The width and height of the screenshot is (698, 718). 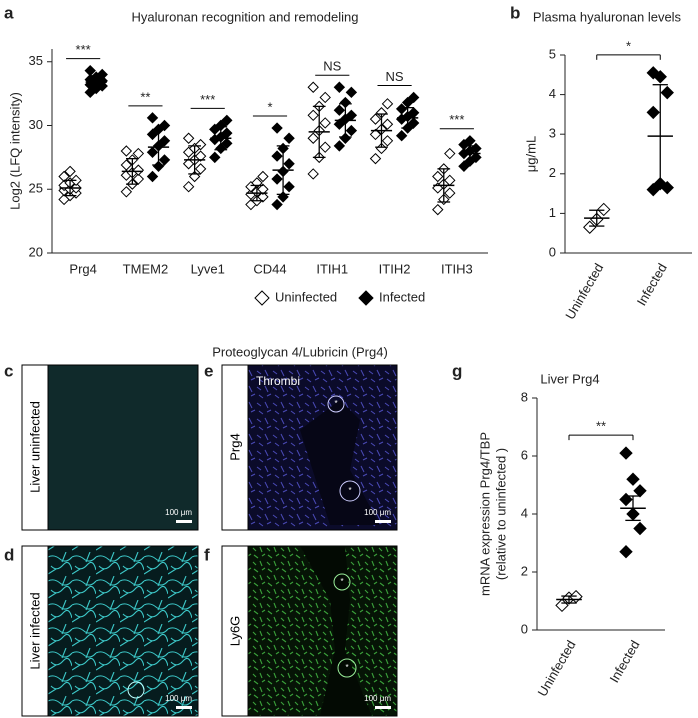 I want to click on x-tick-label: Prg4, so click(x=82, y=268).